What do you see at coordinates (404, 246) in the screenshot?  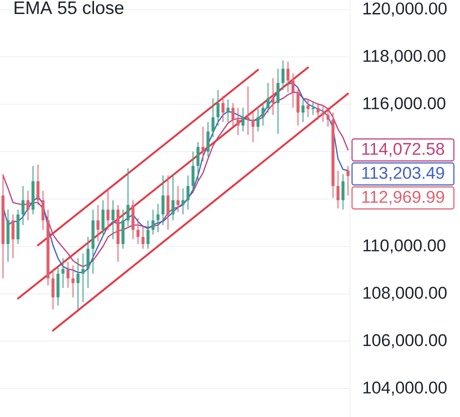 I see `y-tick-label: 110,000.00` at bounding box center [404, 246].